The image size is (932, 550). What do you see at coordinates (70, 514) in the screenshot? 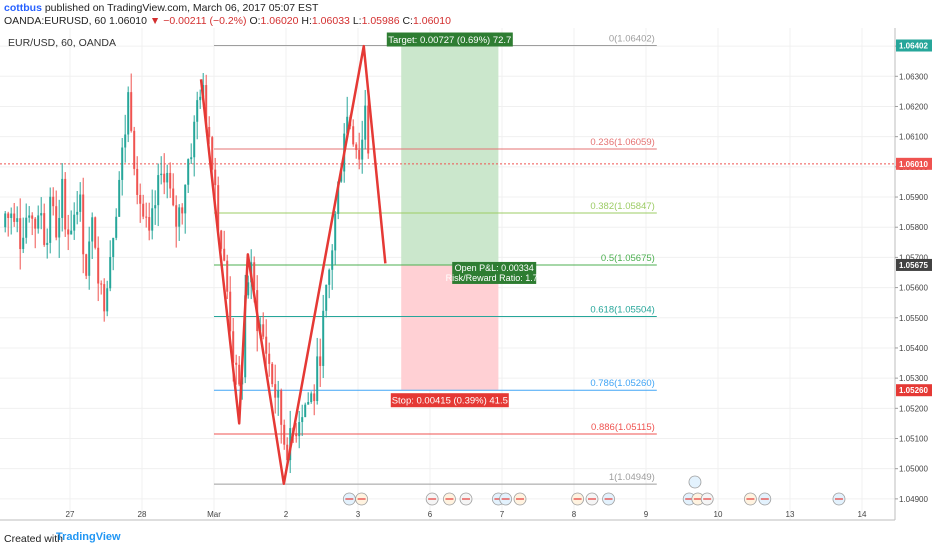
I see `x-tick-label: 27` at bounding box center [70, 514].